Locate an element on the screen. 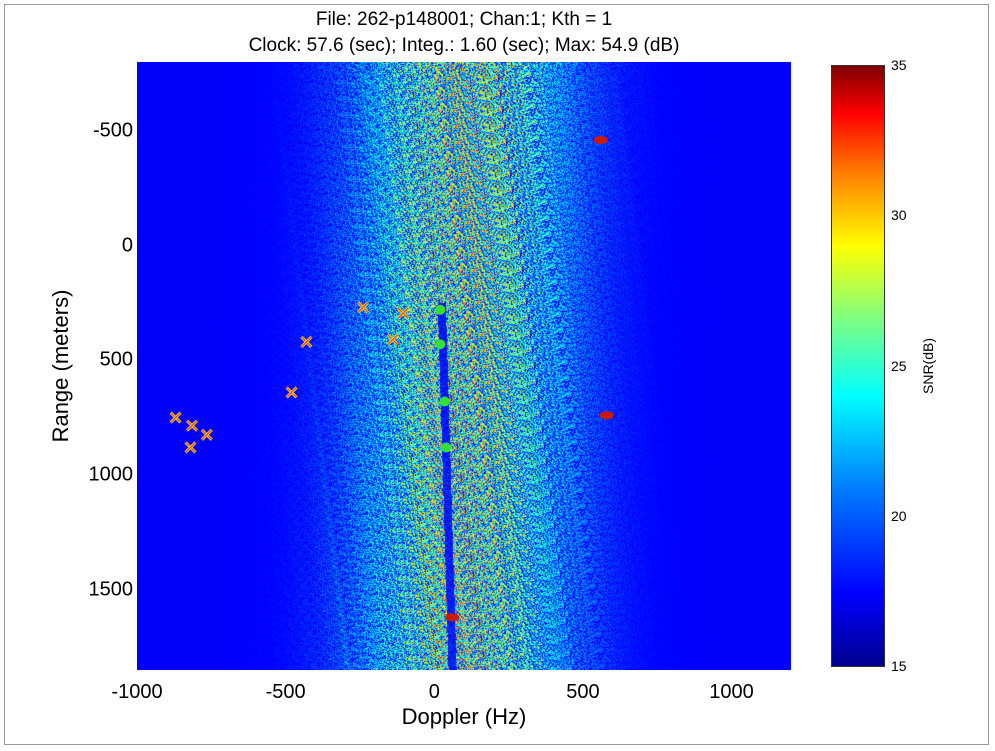 This screenshot has width=995, height=751. x-tick-label: 500 is located at coordinates (583, 692).